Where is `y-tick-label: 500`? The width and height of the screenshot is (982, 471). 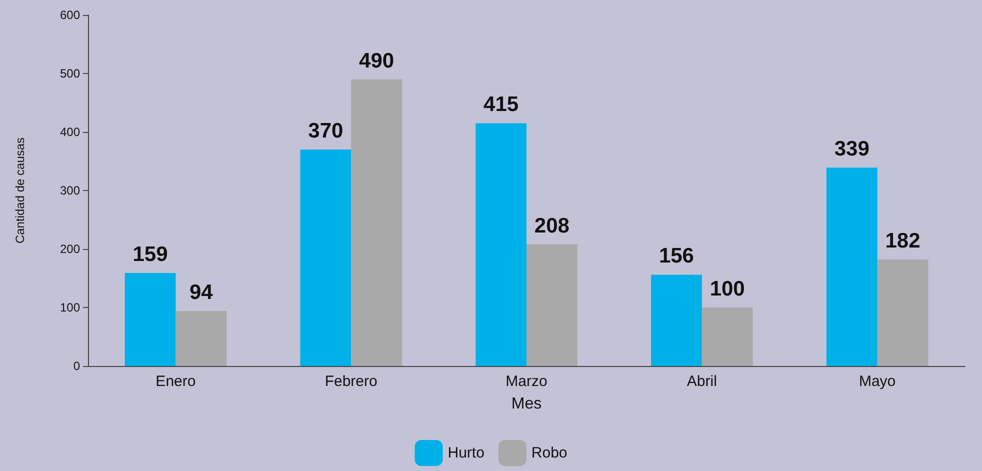 y-tick-label: 500 is located at coordinates (70, 73).